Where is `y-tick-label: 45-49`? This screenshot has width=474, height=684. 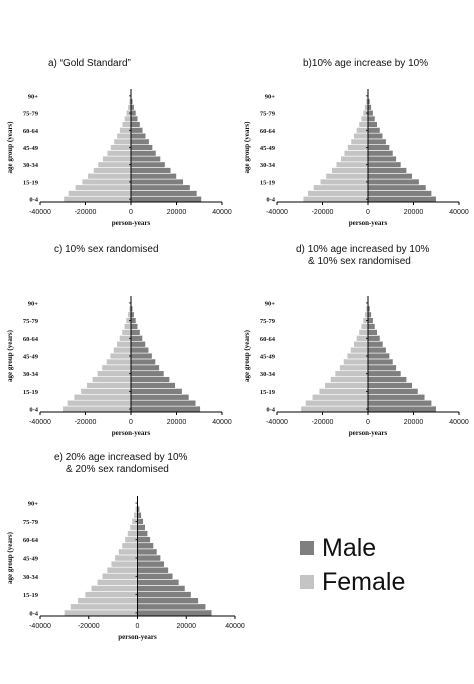 y-tick-label: 45-49 is located at coordinates (268, 357).